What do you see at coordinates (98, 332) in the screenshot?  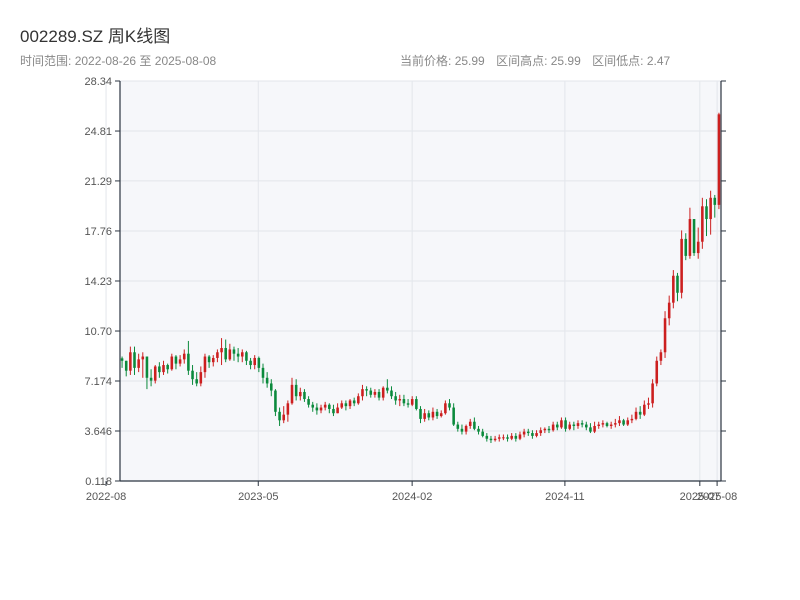 I see `y-tick-label: 10.70` at bounding box center [98, 332].